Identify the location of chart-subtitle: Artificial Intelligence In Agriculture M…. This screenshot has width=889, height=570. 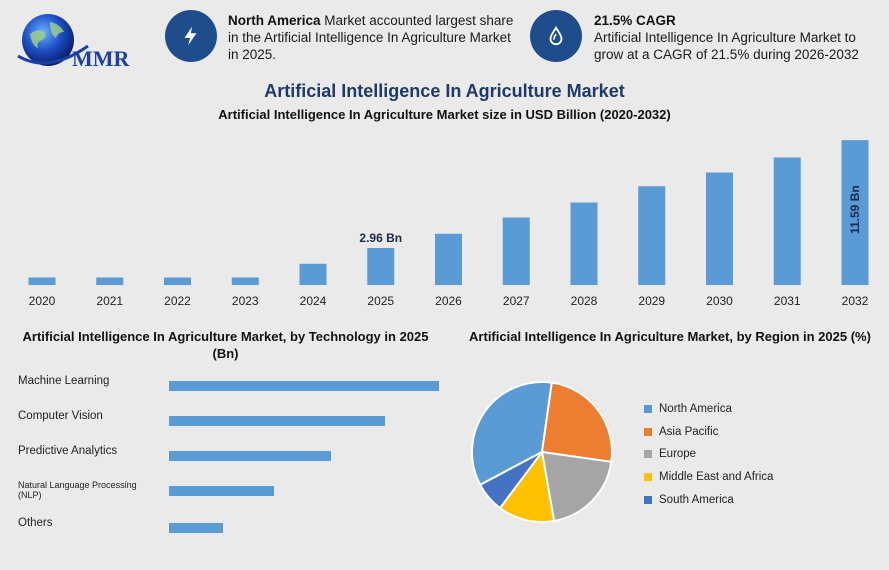
(444, 114).